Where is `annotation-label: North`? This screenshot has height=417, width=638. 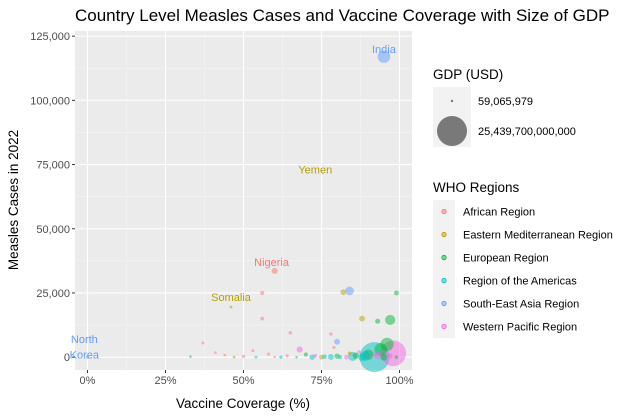 annotation-label: North is located at coordinates (84, 340).